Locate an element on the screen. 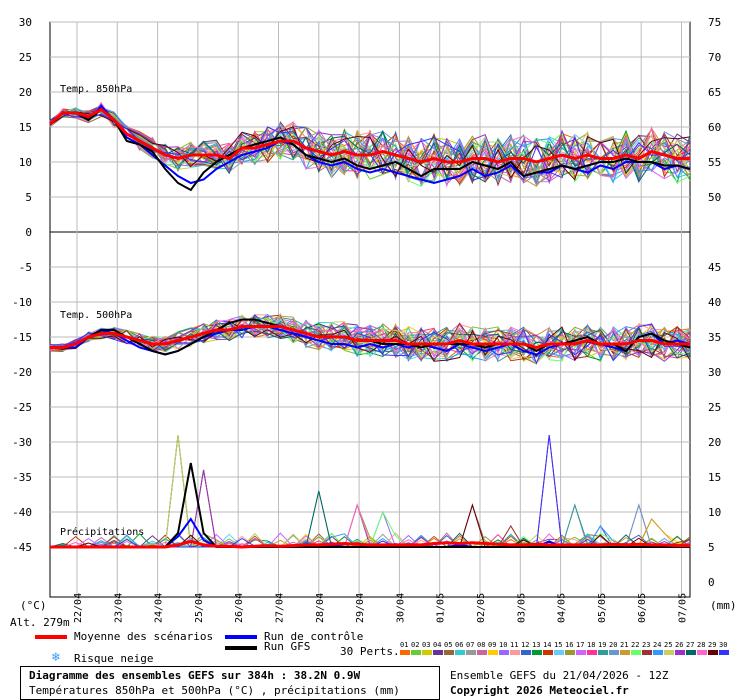 The height and width of the screenshot is (700, 740). y-tick-label-left: -15 is located at coordinates (22, 337).